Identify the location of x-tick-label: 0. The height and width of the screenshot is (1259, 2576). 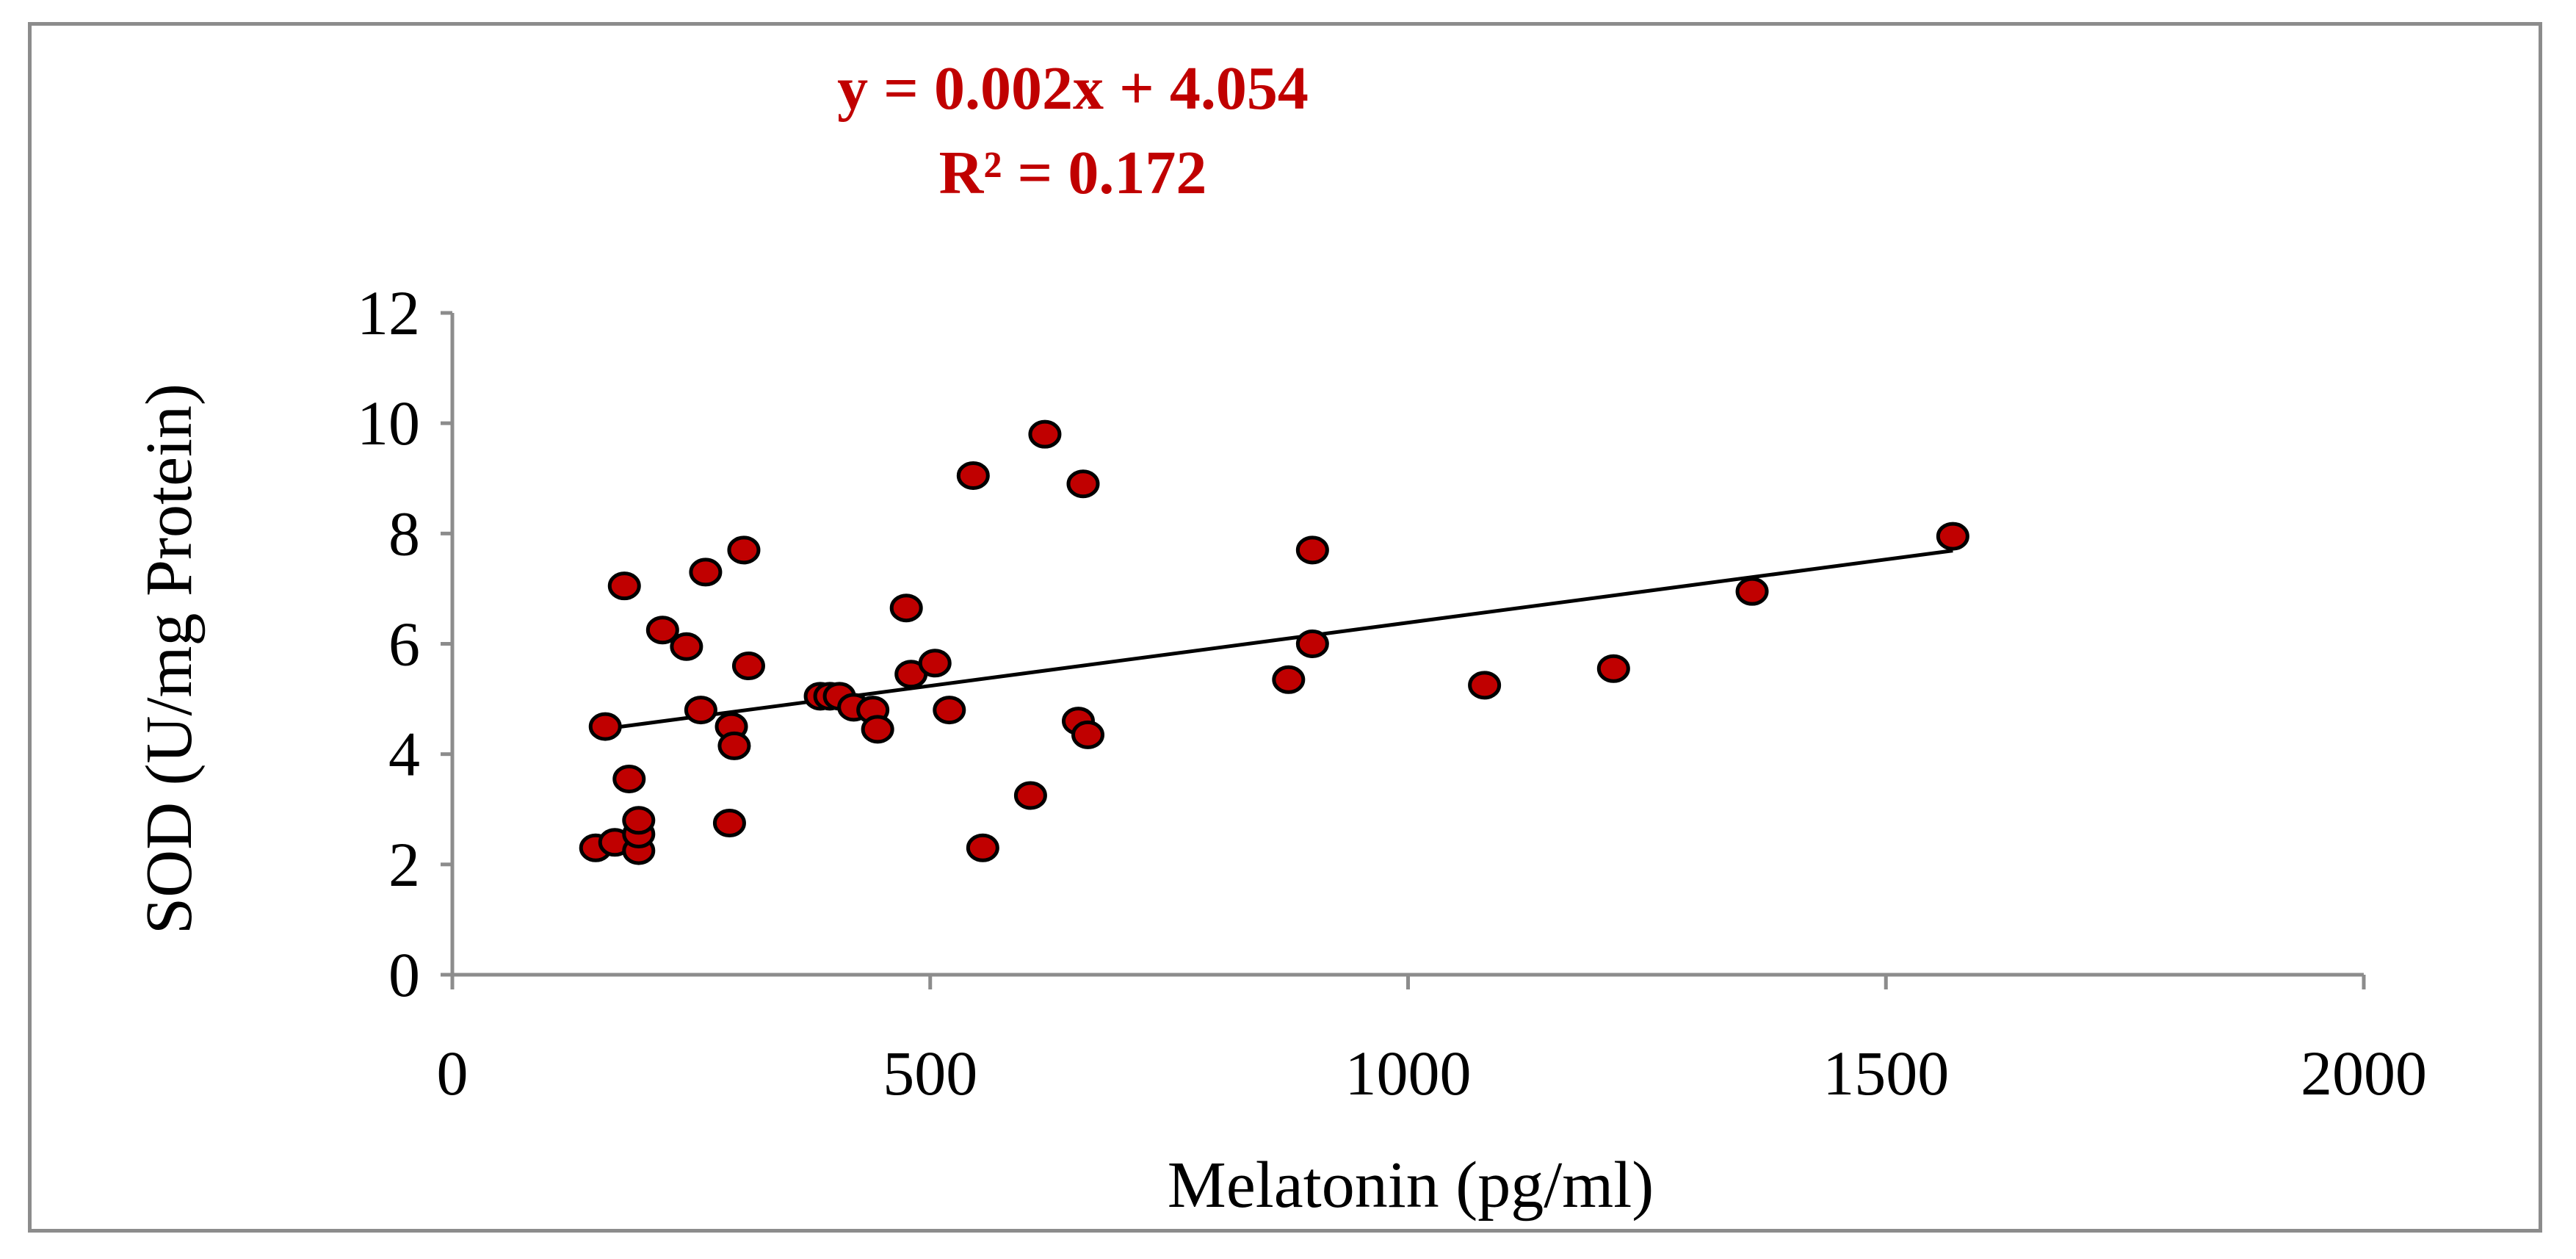
(452, 1073).